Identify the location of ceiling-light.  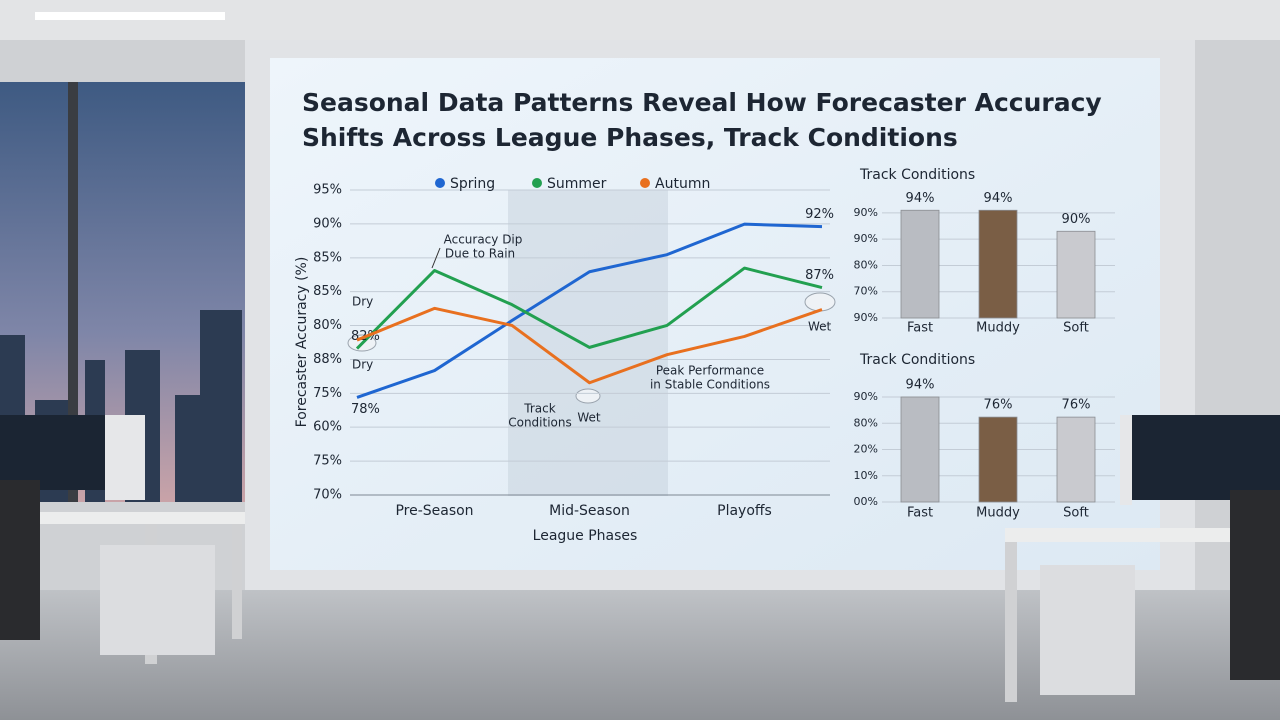
(130, 16).